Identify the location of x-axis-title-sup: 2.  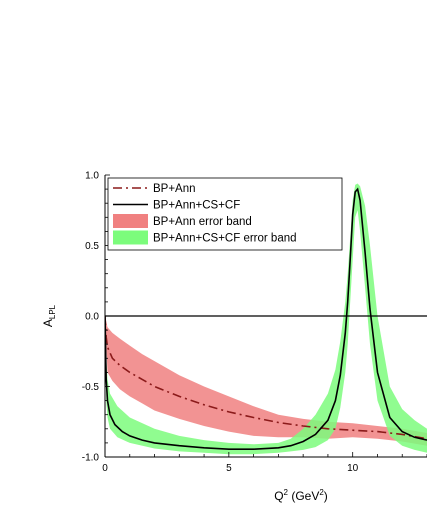
(286, 492).